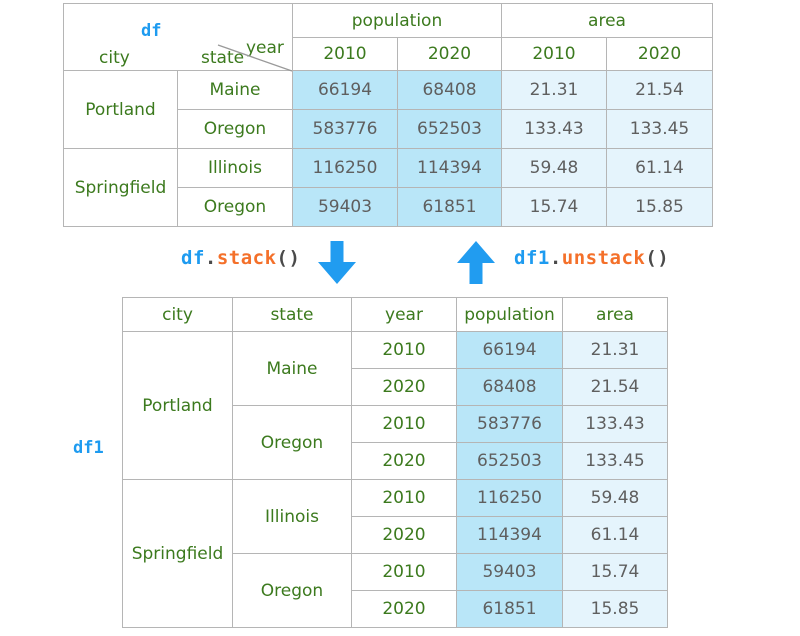  Describe the element at coordinates (88, 448) in the screenshot. I see `df1-label: df1` at that location.